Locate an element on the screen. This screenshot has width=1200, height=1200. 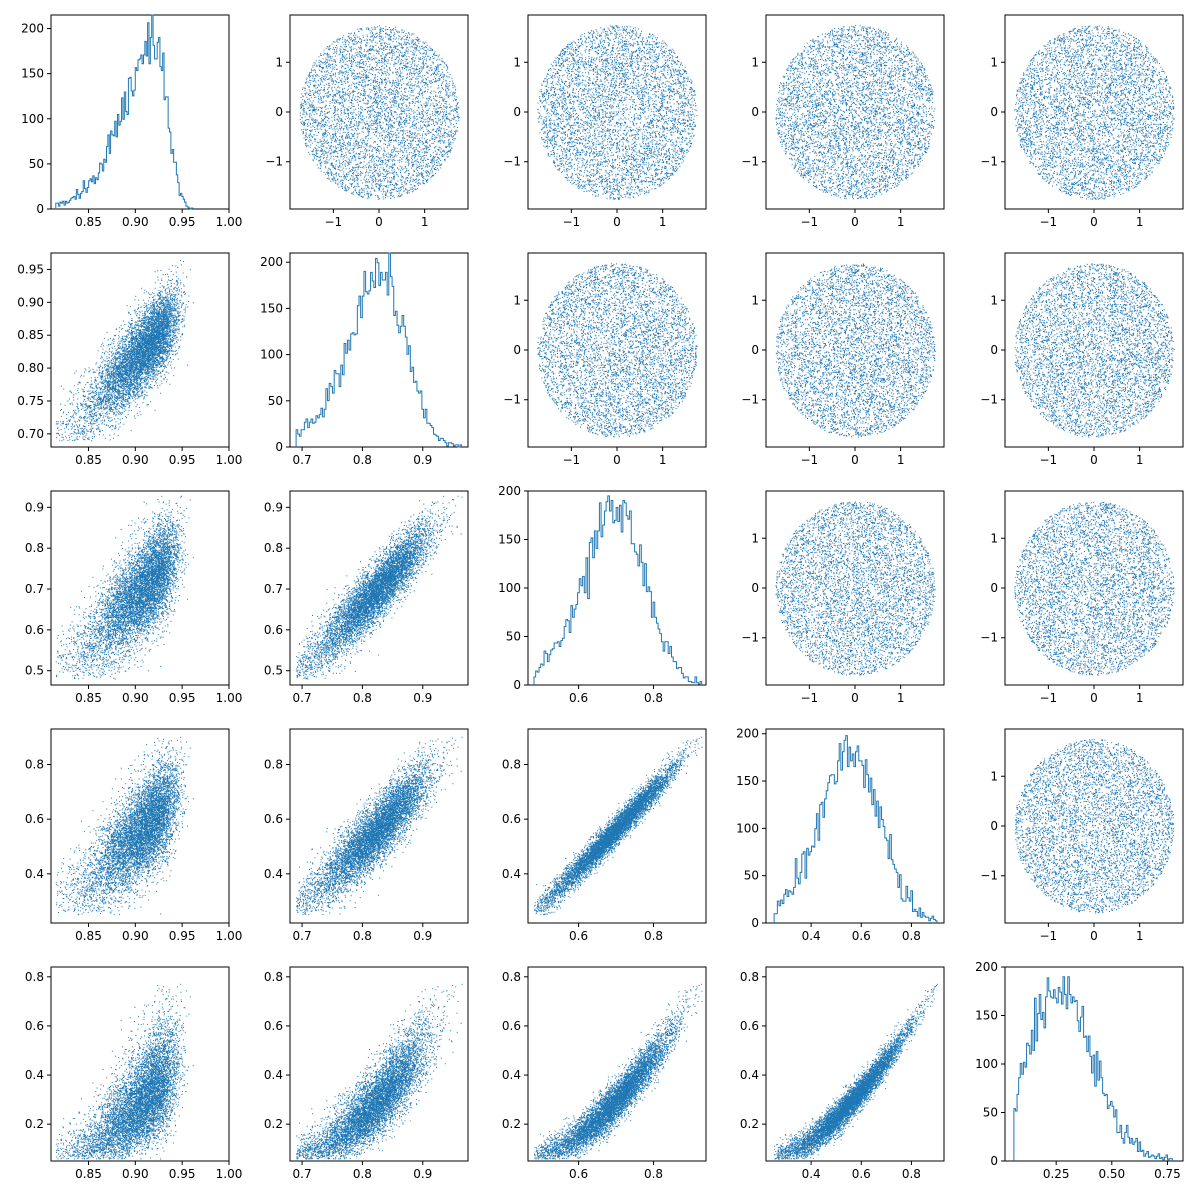
panel-r2-c2-ytick-label: 150 is located at coordinates (271, 308).